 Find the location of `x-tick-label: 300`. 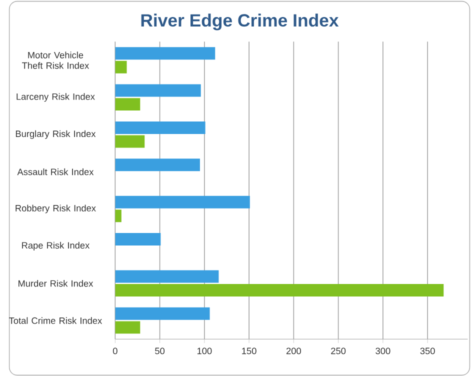

x-tick-label: 300 is located at coordinates (383, 350).